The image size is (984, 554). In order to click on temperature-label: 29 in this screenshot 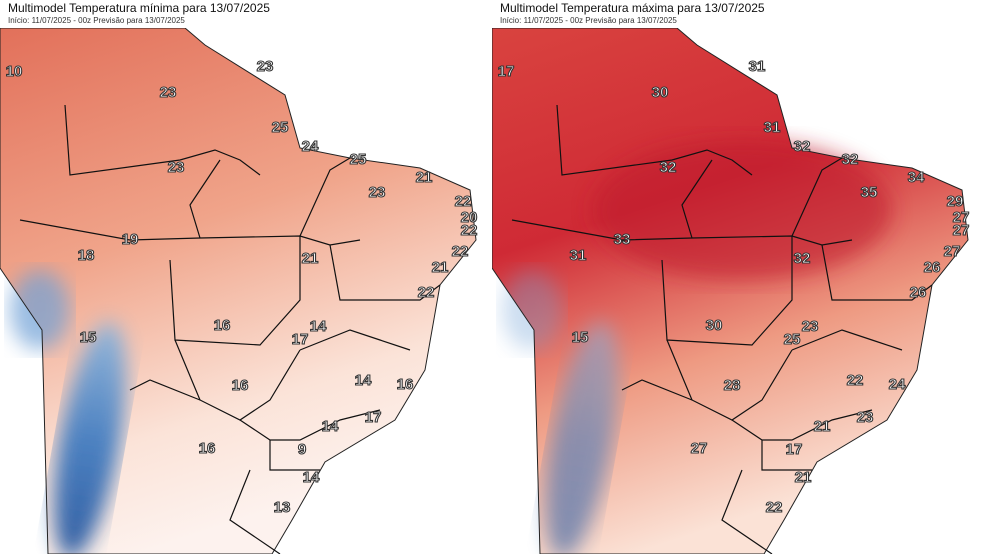, I will do `click(955, 201)`.